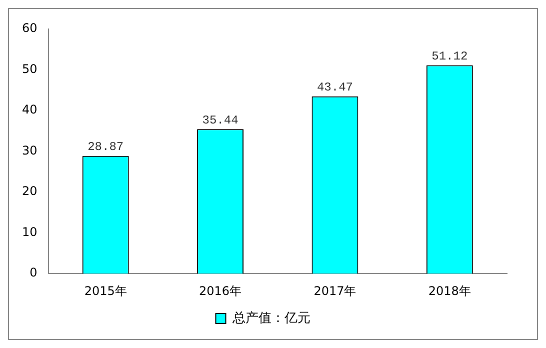 This screenshot has height=348, width=546. What do you see at coordinates (34, 273) in the screenshot?
I see `y-tick-label: 0` at bounding box center [34, 273].